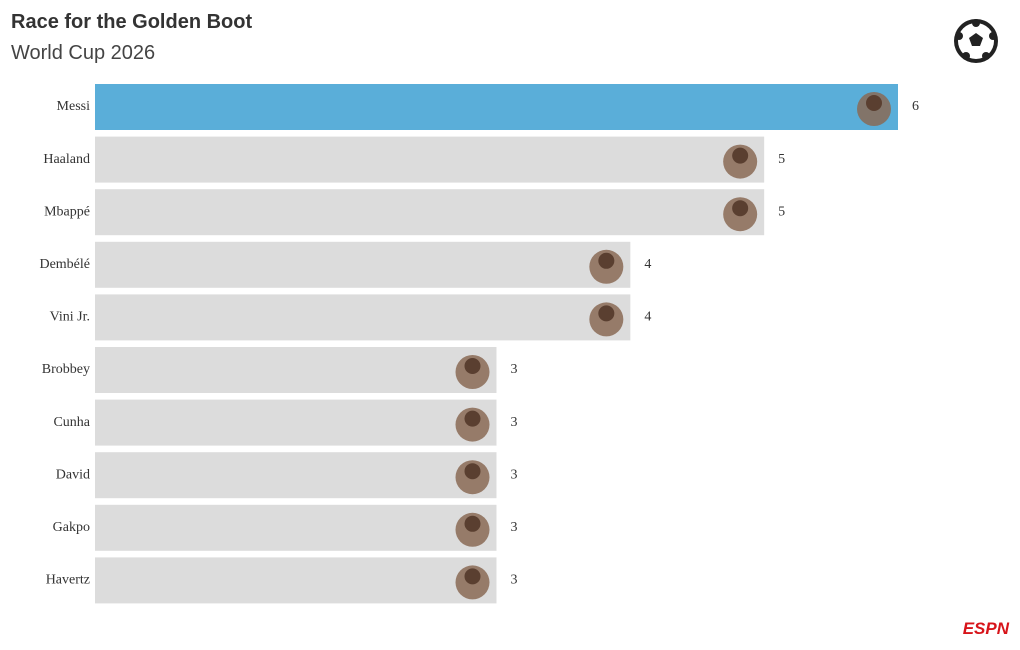 The image size is (1020, 650). I want to click on logo: ESPN, so click(986, 628).